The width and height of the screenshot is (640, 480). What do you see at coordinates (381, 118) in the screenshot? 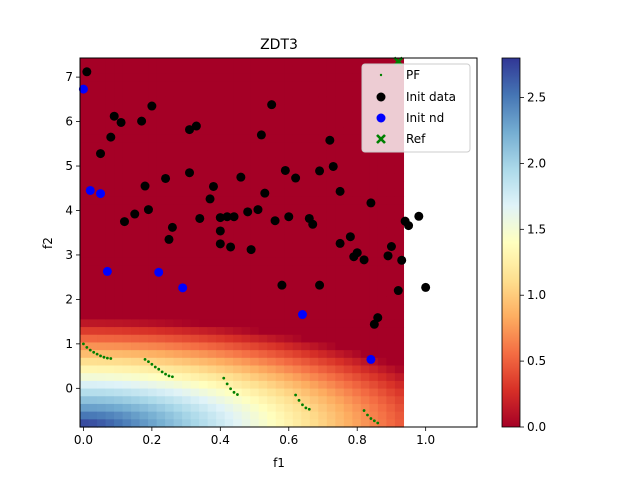
I see `legend-marker-init-nd` at bounding box center [381, 118].